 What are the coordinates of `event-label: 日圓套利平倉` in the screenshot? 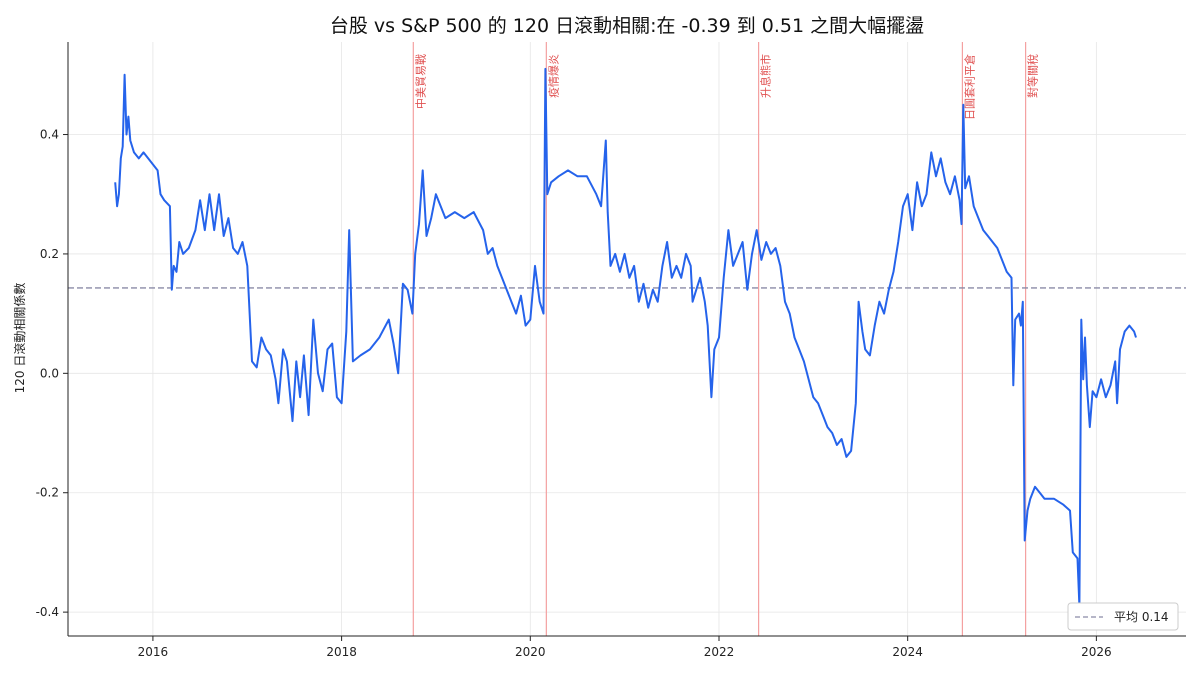 It's located at (969, 87).